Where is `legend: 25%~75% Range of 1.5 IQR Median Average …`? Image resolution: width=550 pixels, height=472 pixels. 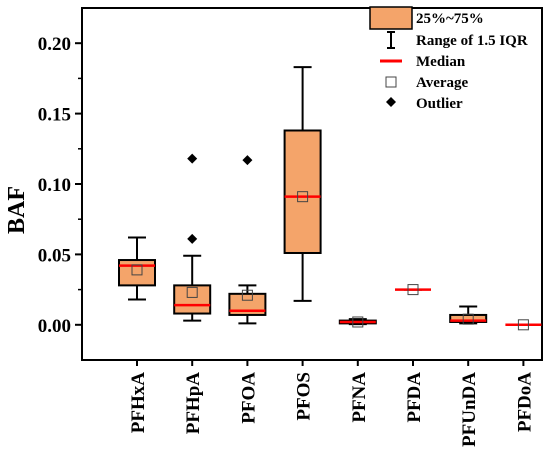 legend: 25%~75% Range of 1.5 IQR Median Average … is located at coordinates (448, 59).